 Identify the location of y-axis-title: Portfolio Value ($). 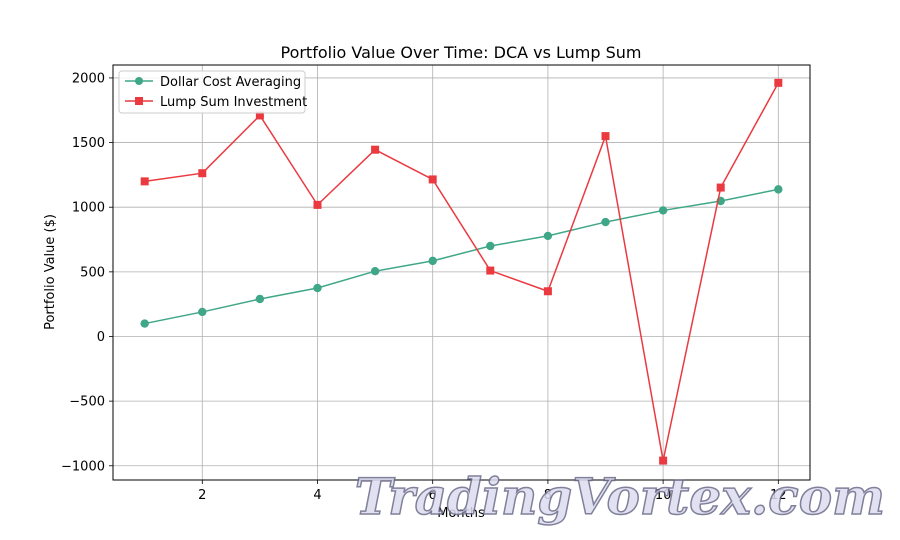
(50, 272).